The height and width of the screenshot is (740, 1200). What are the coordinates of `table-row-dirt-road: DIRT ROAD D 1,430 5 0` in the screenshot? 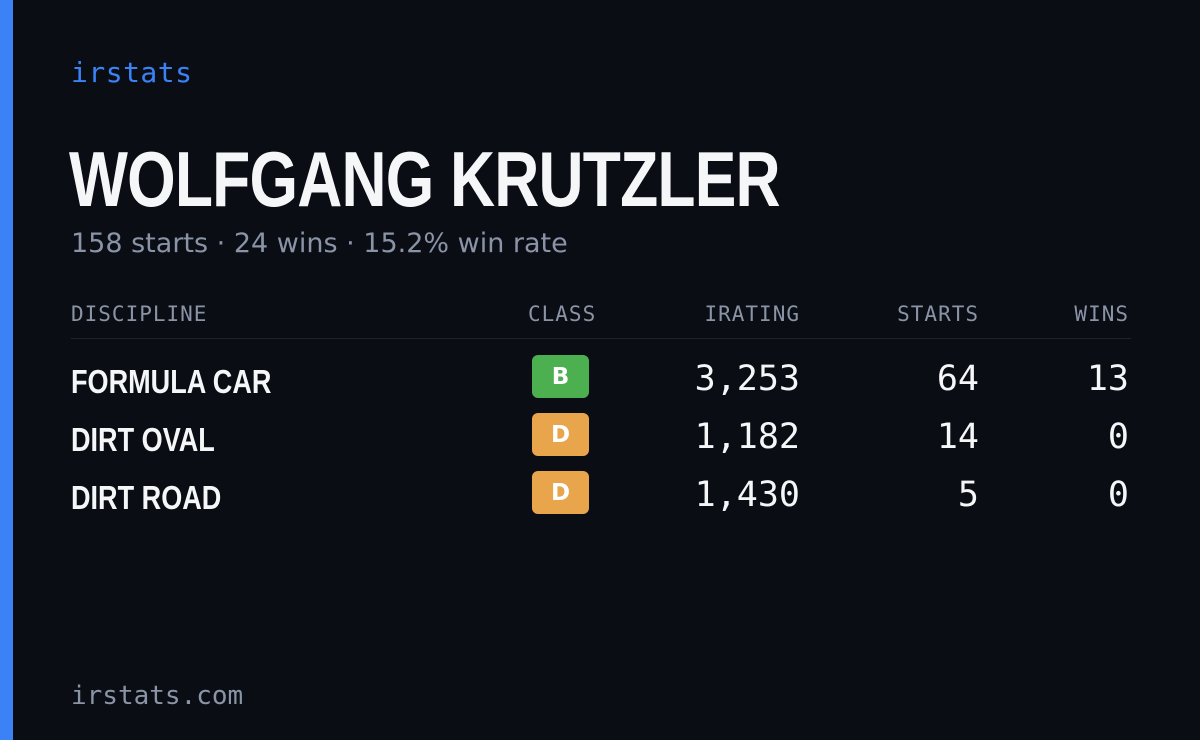 It's located at (601, 485).